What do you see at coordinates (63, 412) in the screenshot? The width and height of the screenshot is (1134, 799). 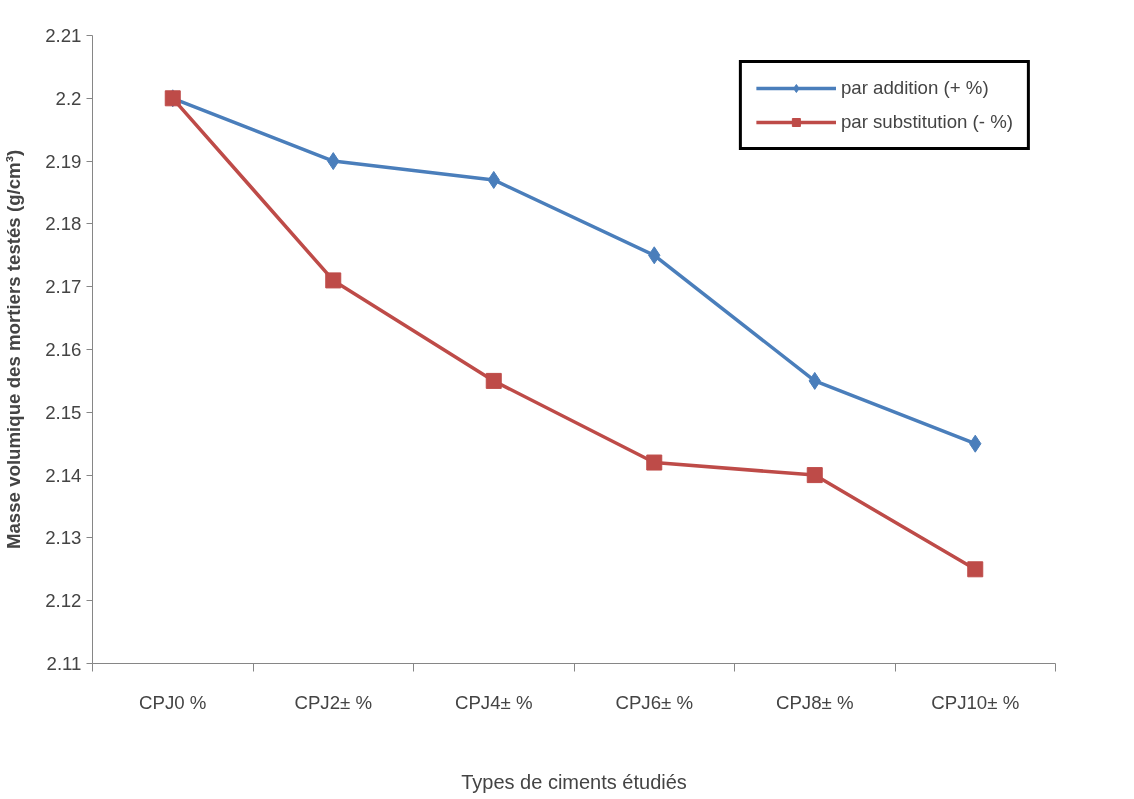 I see `y-tick-label: 2.15` at bounding box center [63, 412].